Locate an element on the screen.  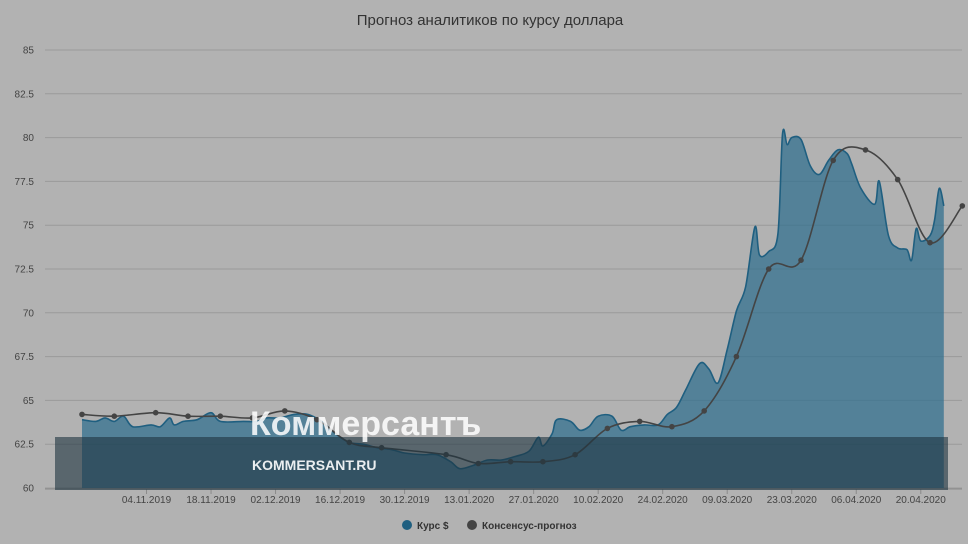
y-tick-label: 77.5 is located at coordinates (25, 182).